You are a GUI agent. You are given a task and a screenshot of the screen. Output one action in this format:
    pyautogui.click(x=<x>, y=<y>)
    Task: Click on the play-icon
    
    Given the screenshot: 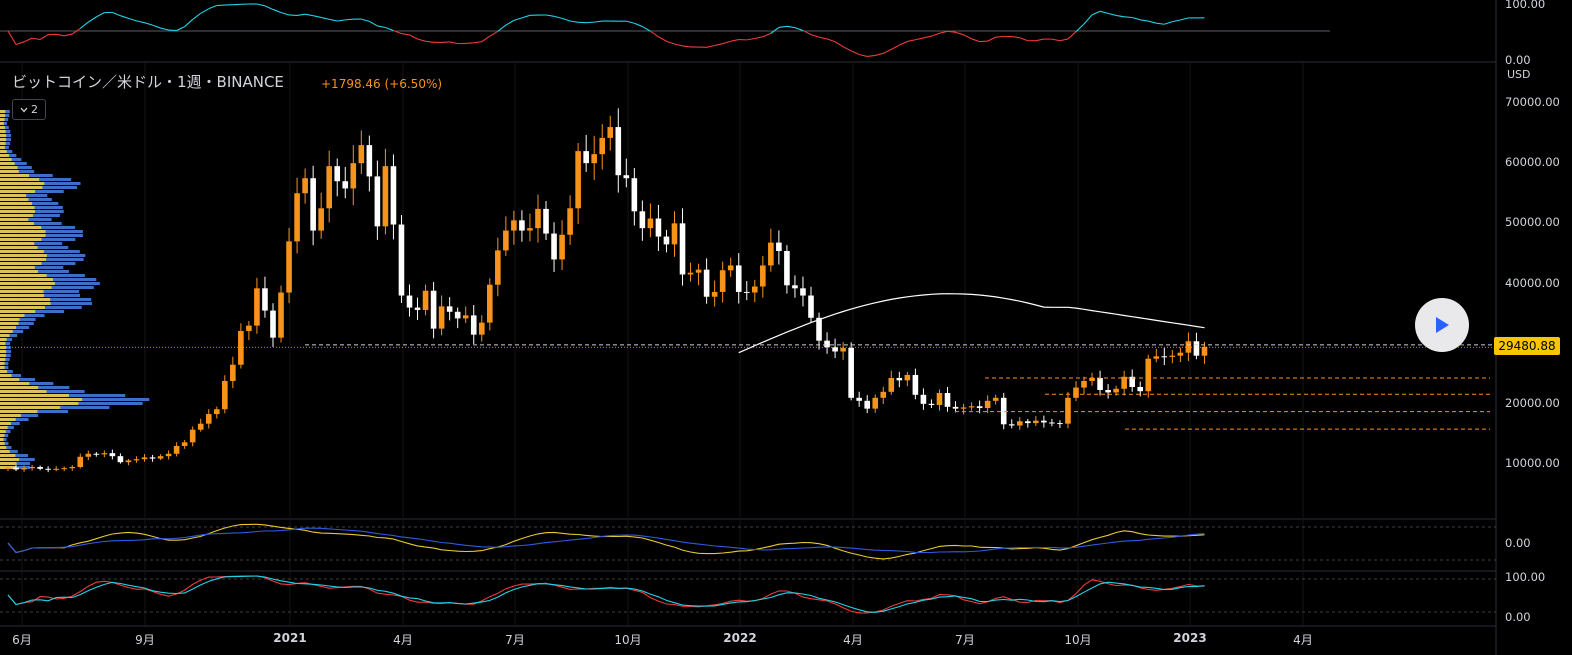 What is the action you would take?
    pyautogui.click(x=1442, y=325)
    